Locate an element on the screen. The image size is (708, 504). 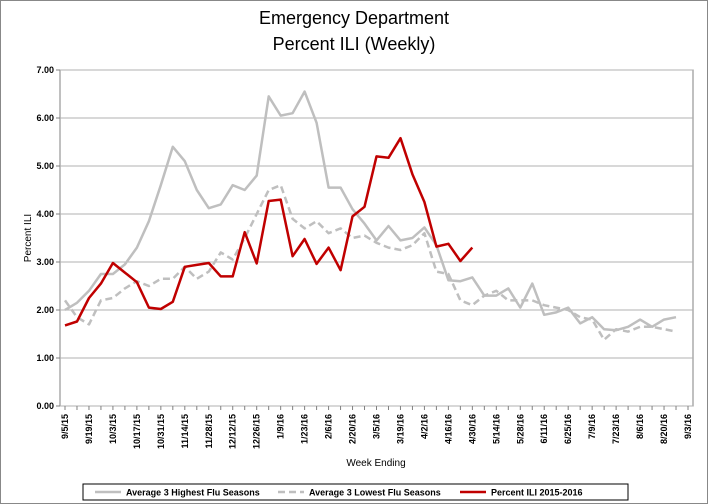
chart-title: Percent ILI (Weekly) is located at coordinates (354, 44).